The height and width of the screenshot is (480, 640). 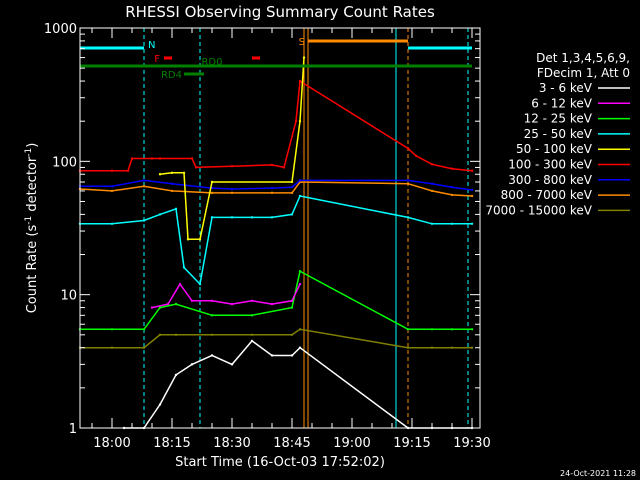 I want to click on y-tick-label: 10, so click(x=68, y=296).